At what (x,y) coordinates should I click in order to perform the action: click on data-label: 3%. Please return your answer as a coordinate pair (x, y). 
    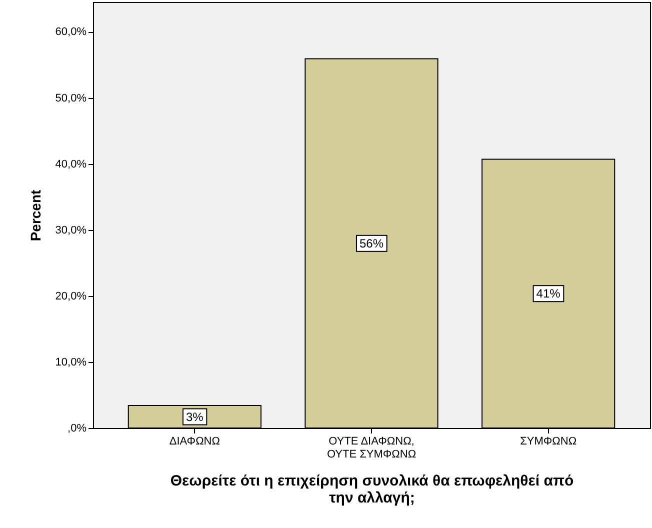
    Looking at the image, I should click on (195, 417).